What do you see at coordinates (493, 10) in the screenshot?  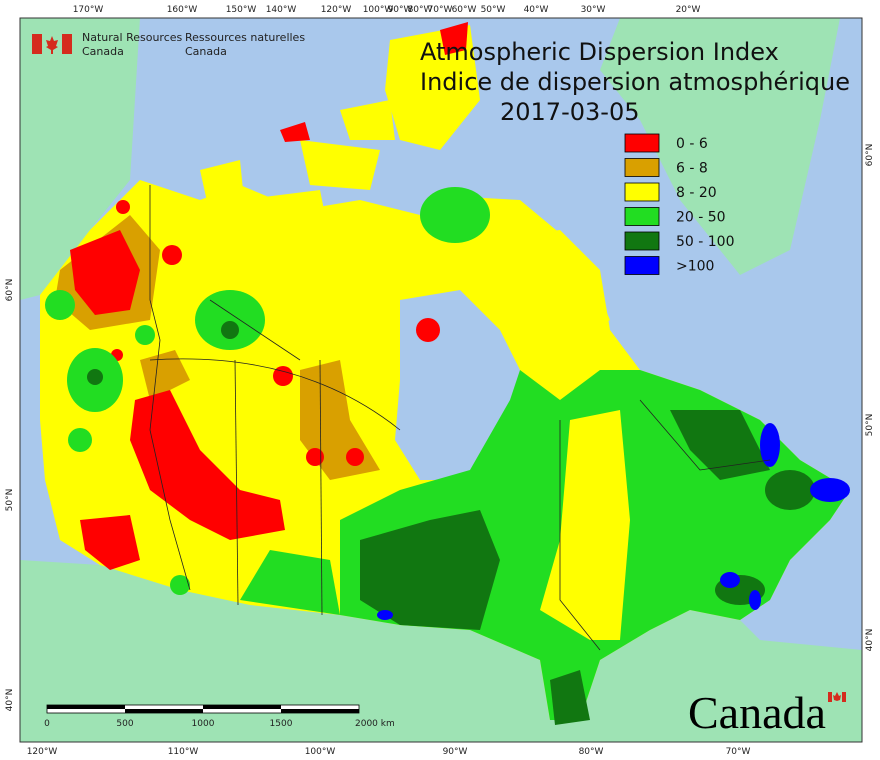 I see `longitude-label: 50°W` at bounding box center [493, 10].